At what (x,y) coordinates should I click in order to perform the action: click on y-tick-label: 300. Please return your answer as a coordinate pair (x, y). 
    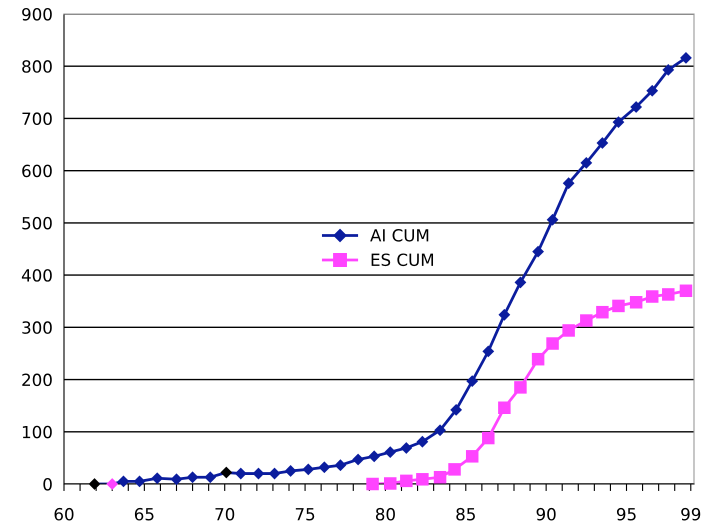
    Looking at the image, I should click on (37, 327).